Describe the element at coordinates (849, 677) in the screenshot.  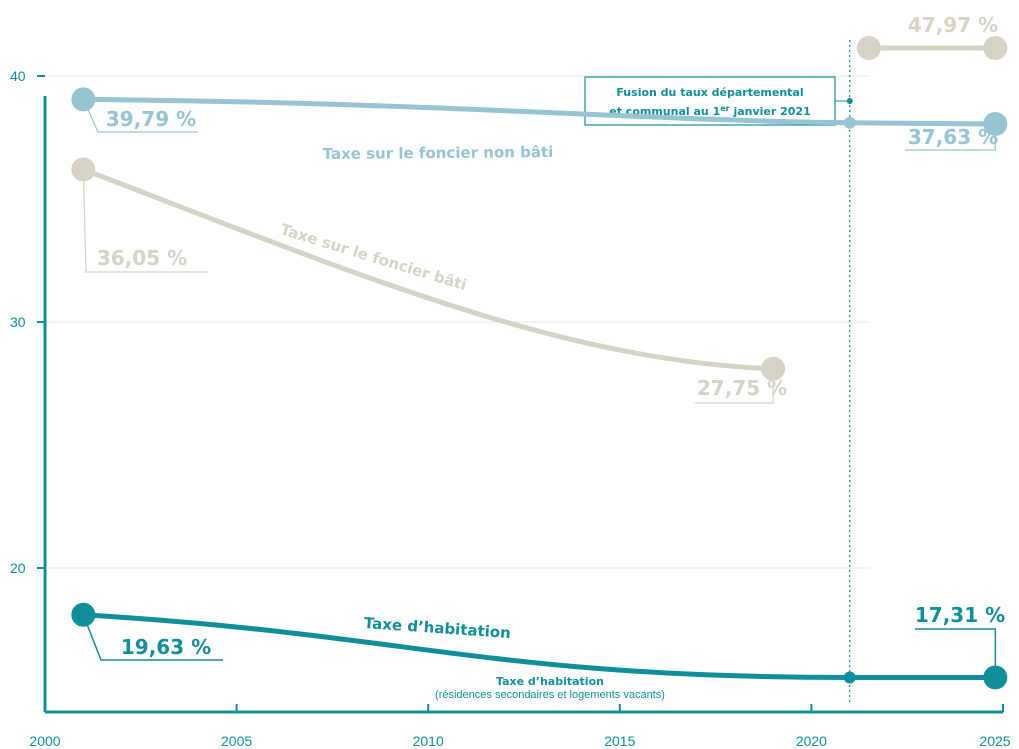
I see `point-habitation-2021` at that location.